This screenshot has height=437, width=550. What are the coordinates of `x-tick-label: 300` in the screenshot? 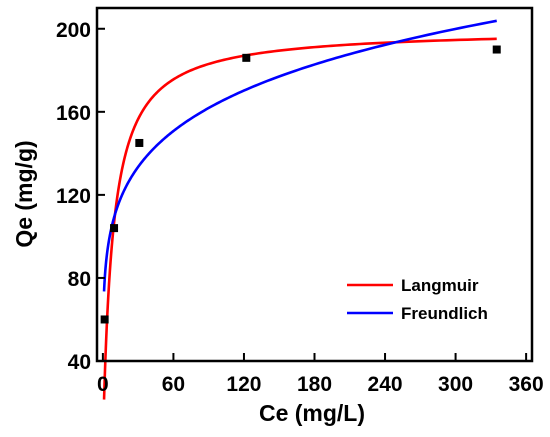 It's located at (455, 384).